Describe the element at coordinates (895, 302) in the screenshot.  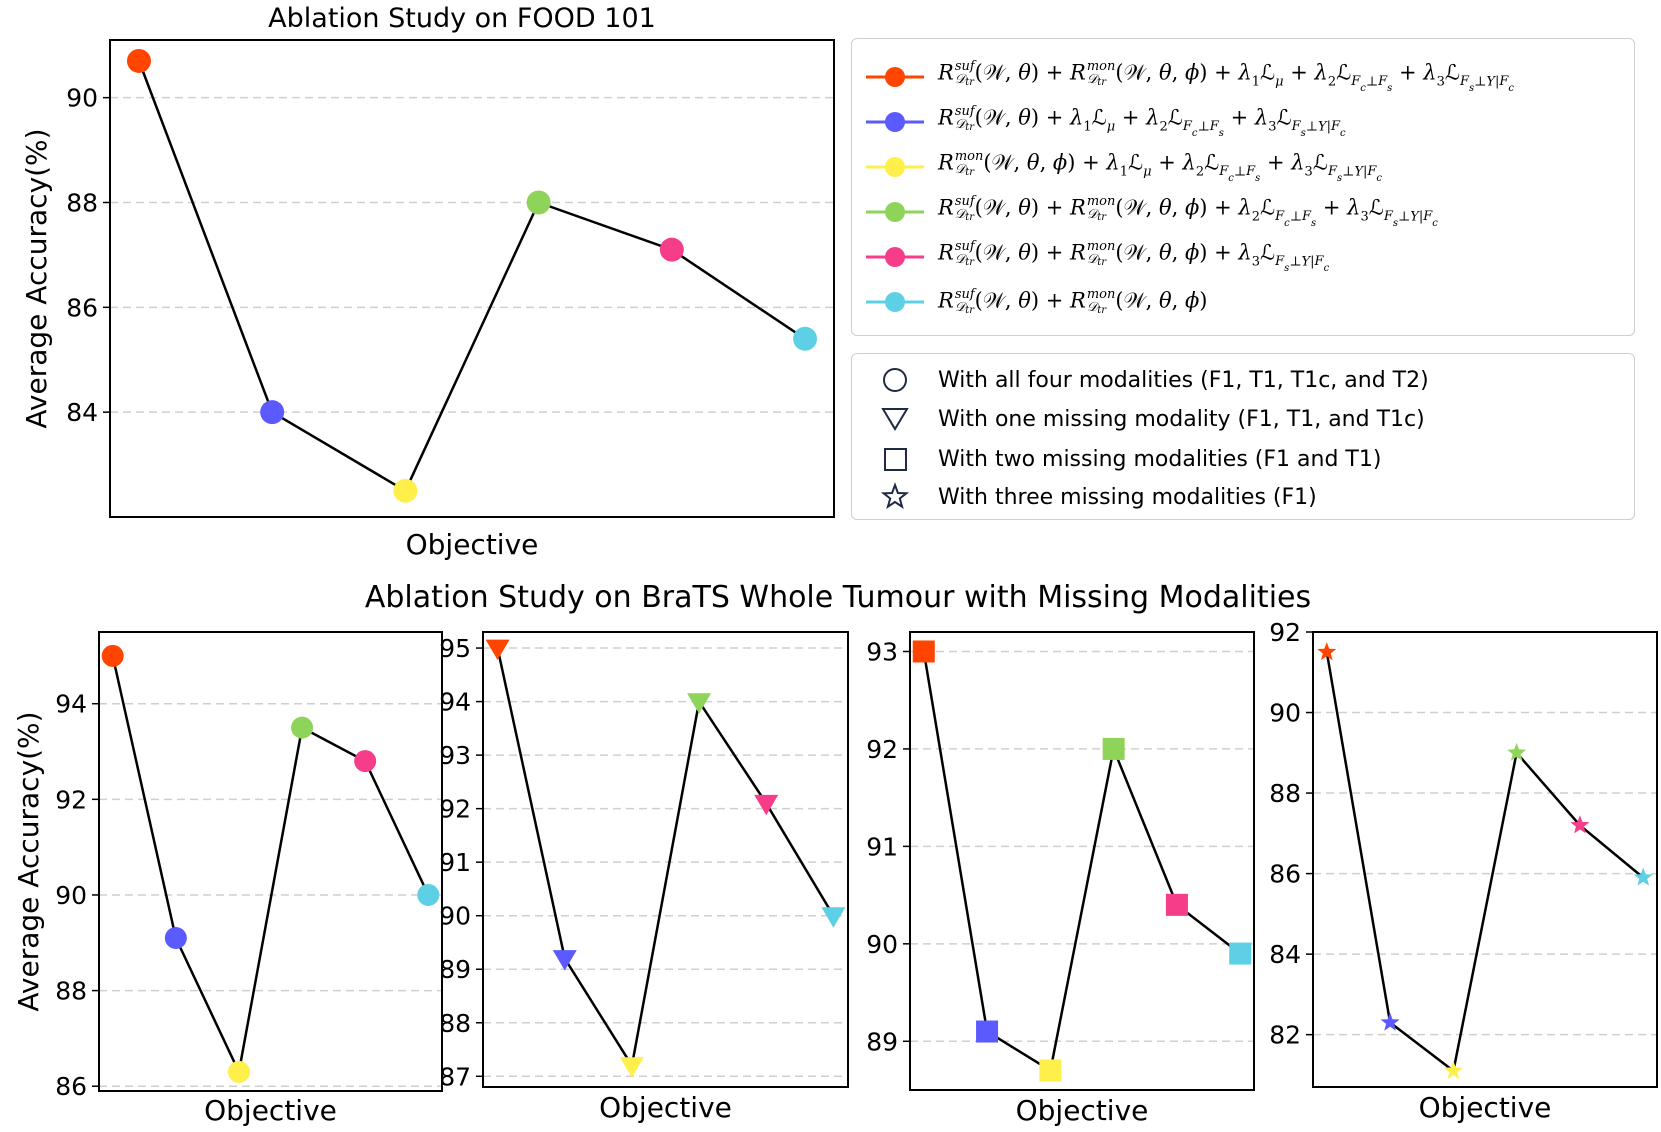
I see `legend-swatch-risks-only` at that location.